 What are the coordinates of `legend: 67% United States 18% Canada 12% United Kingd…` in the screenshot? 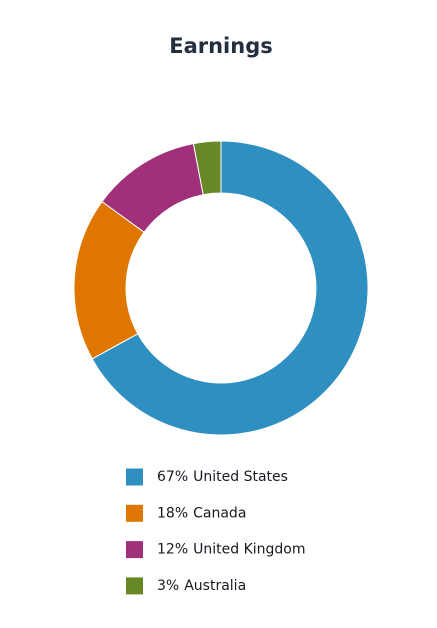 It's located at (216, 531).